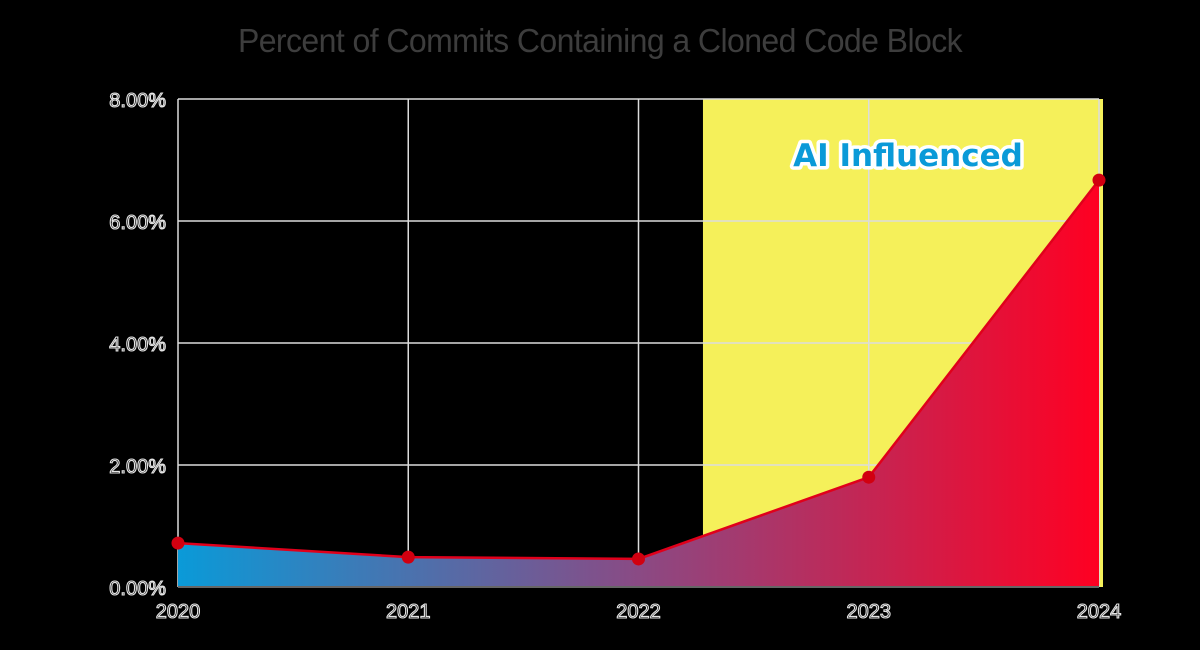 The height and width of the screenshot is (650, 1200). I want to click on x-tick-label: 2023, so click(869, 612).